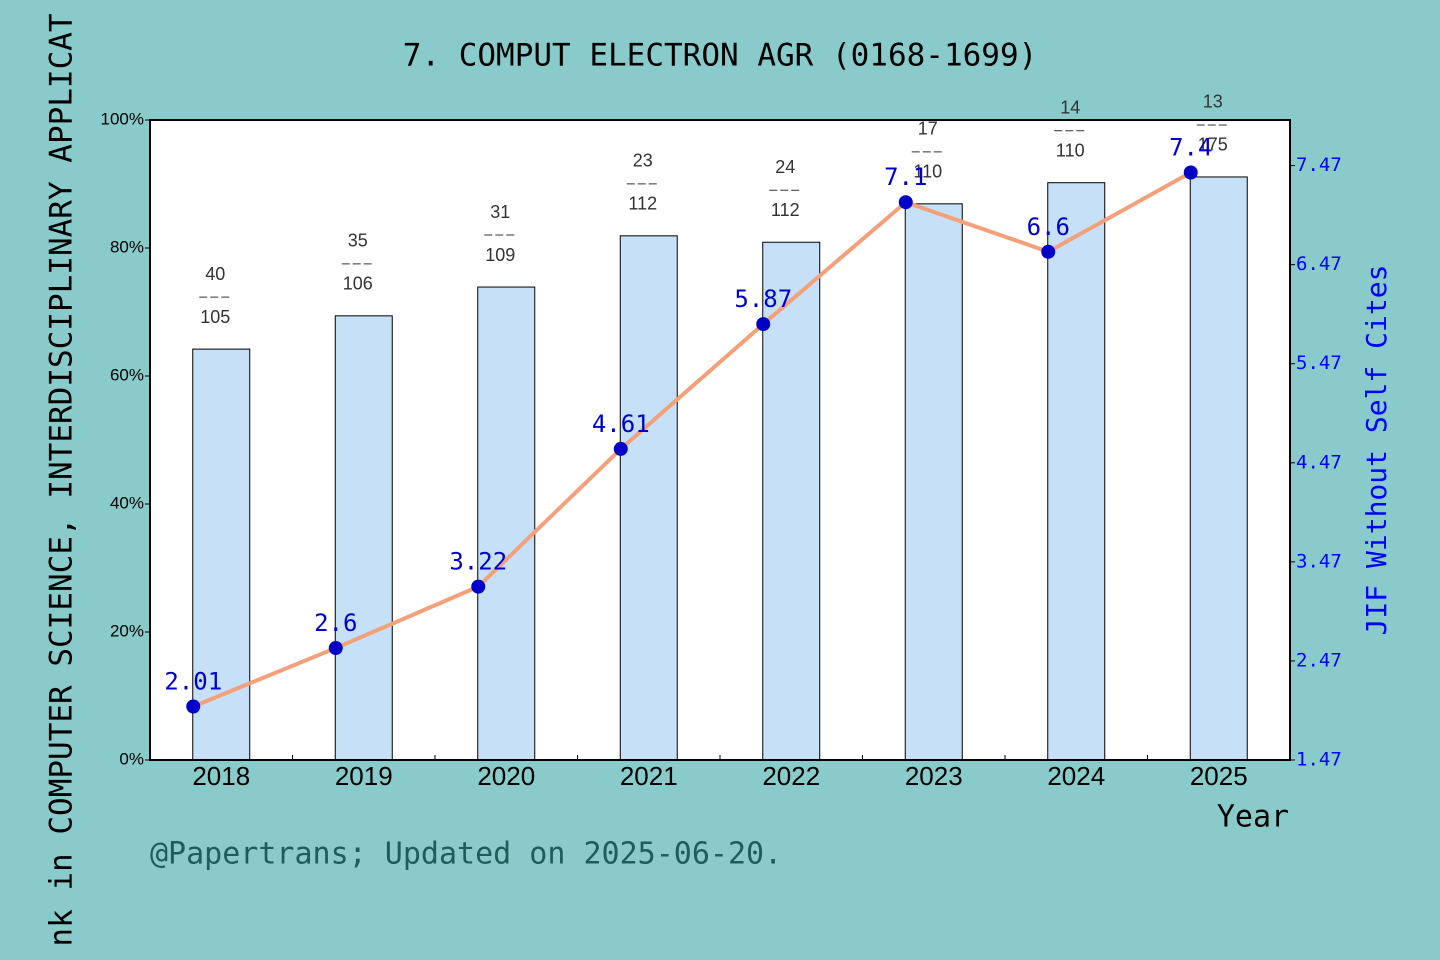  I want to click on total-label: 106, so click(358, 284).